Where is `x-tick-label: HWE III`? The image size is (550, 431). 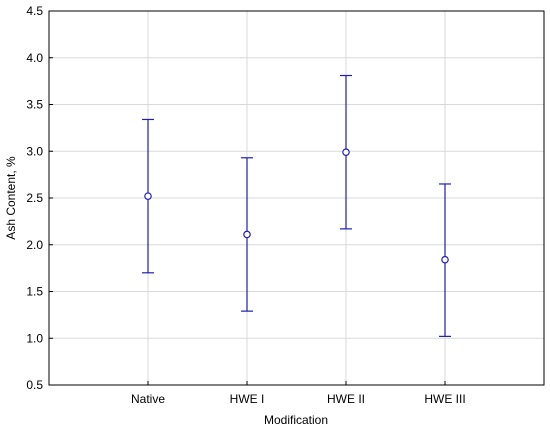 x-tick-label: HWE III is located at coordinates (444, 399).